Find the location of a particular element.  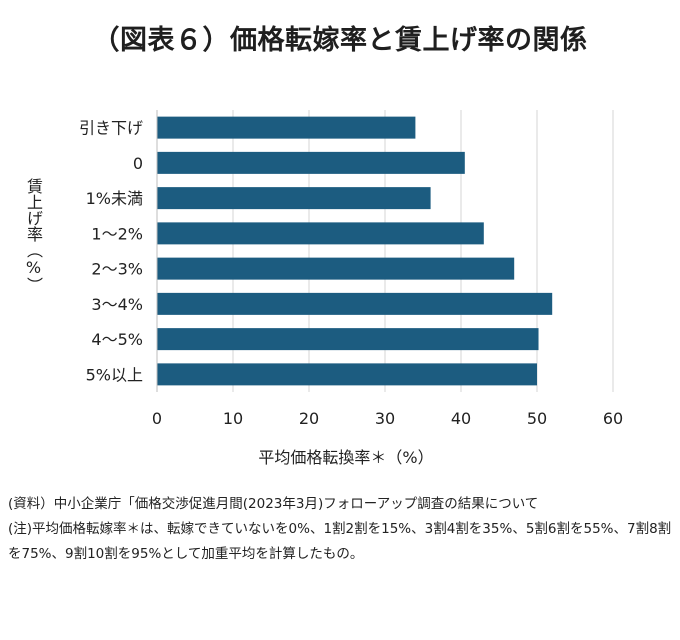

chart-title: （図表６）価格転嫁率と賃上げ率の関係 is located at coordinates (340, 40).